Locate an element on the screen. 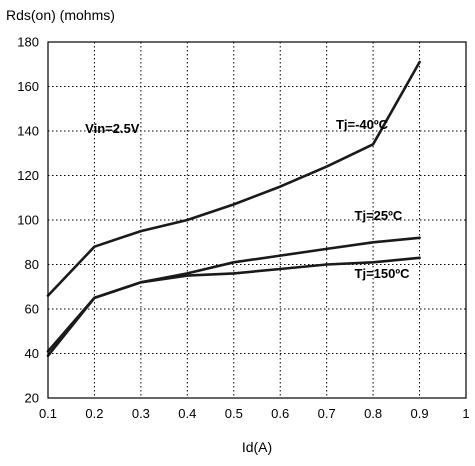 Image resolution: width=475 pixels, height=466 pixels. annotation-label-1: Vin=2.5V is located at coordinates (112, 128).